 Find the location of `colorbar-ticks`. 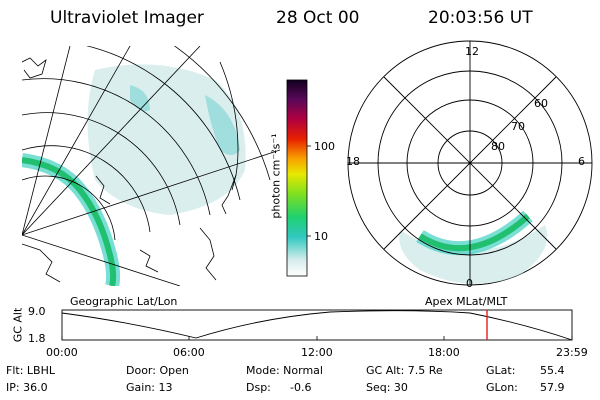

colorbar-ticks is located at coordinates (309, 191).